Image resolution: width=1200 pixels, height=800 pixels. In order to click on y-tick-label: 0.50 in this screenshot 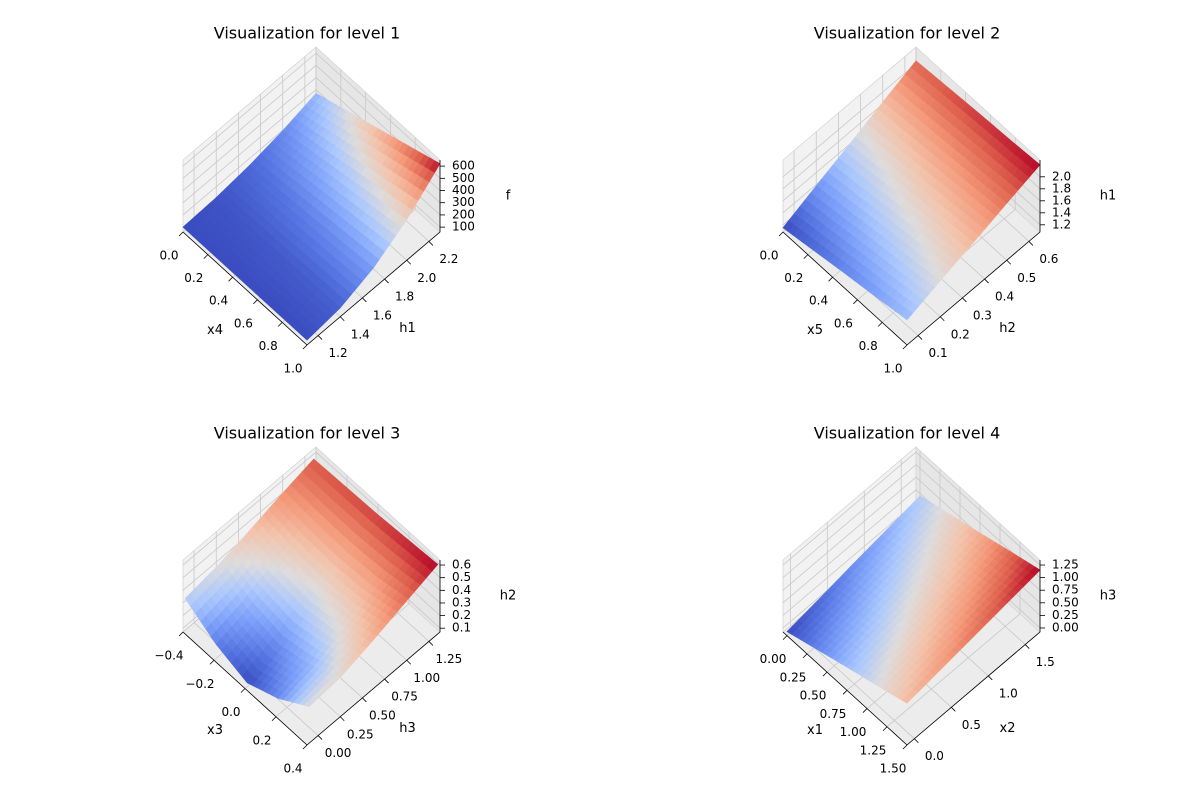, I will do `click(382, 715)`.